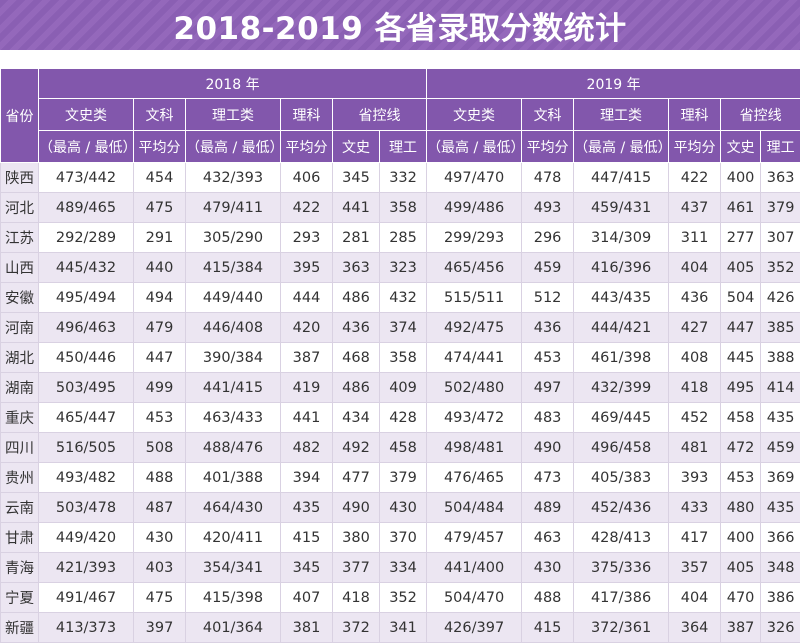 This screenshot has height=643, width=800. Describe the element at coordinates (621, 598) in the screenshot. I see `score-cell: 417/386` at that location.